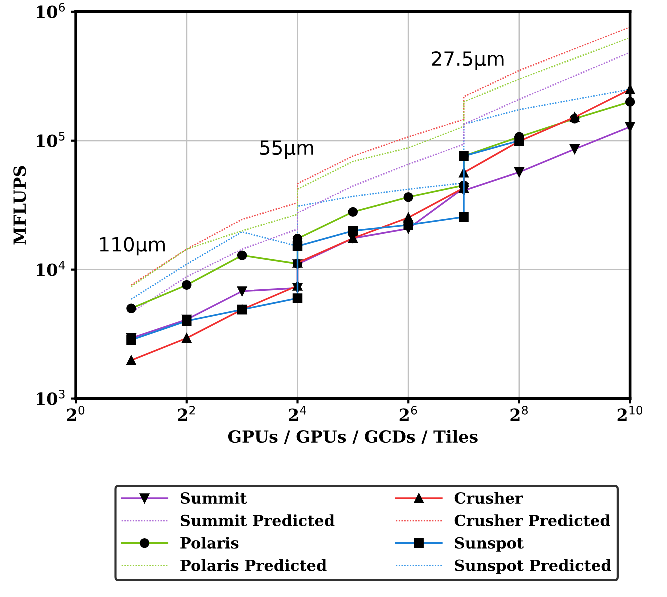  What do you see at coordinates (353, 437) in the screenshot?
I see `x-axis-title: GPUs / GPUs / GCDs / Tiles` at bounding box center [353, 437].